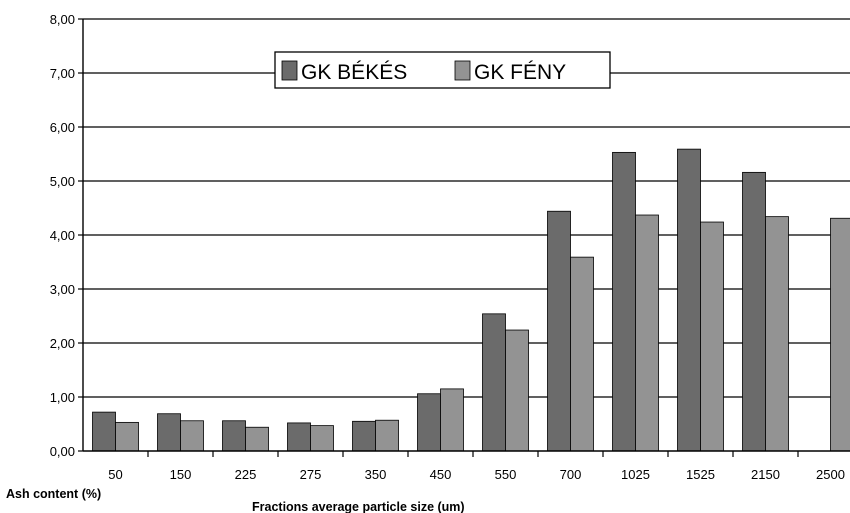 This screenshot has width=850, height=513. What do you see at coordinates (181, 474) in the screenshot?
I see `x-tick-label: 150` at bounding box center [181, 474].